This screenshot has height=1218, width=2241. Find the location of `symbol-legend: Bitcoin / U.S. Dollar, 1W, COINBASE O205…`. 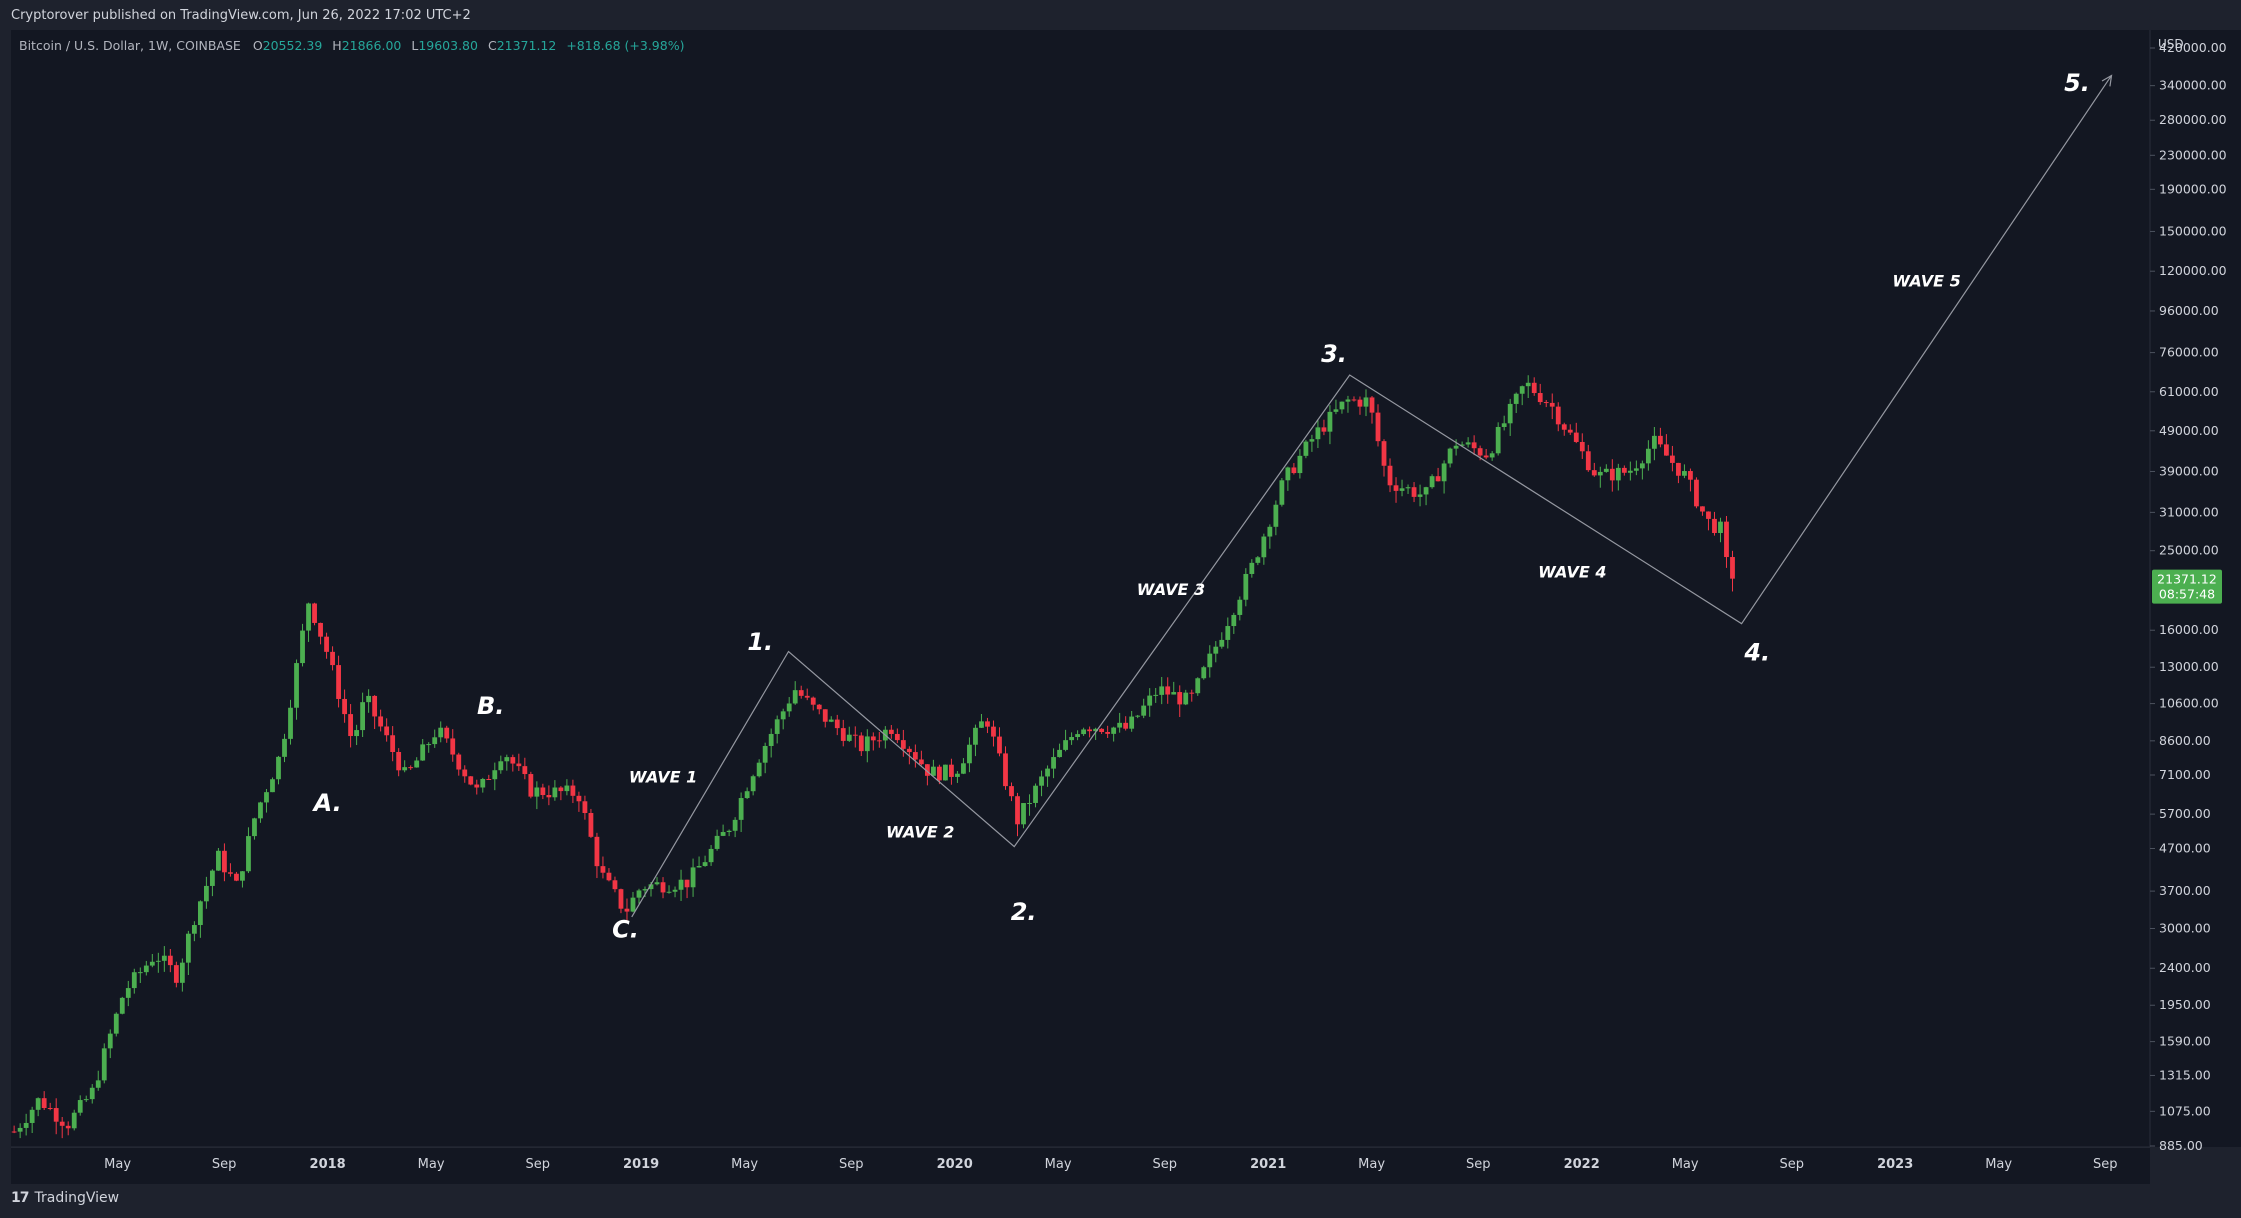

symbol-legend: Bitcoin / U.S. Dollar, 1W, COINBASE O205… is located at coordinates (351, 45).